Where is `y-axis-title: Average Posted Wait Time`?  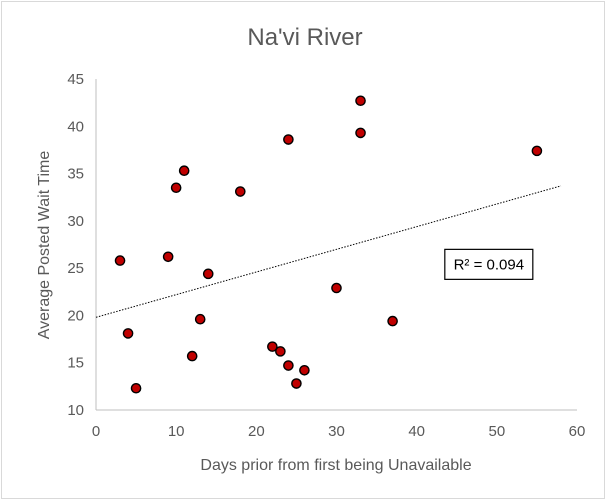 y-axis-title: Average Posted Wait Time is located at coordinates (44, 245).